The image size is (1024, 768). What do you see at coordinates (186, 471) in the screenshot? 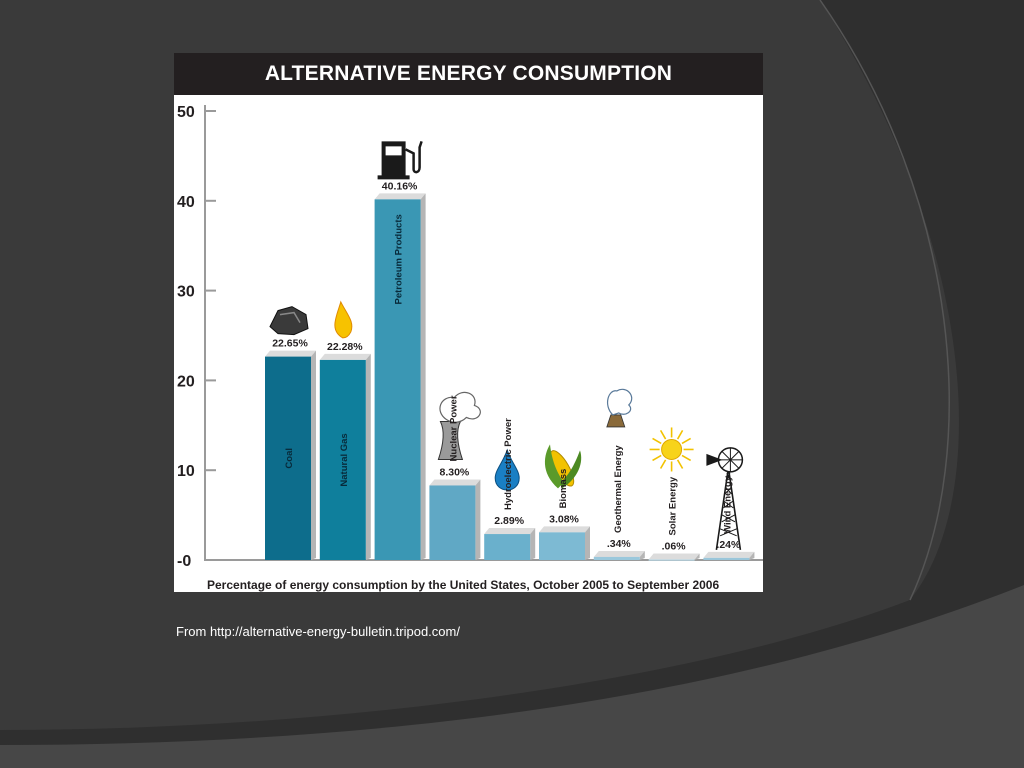
I see `y-tick-label: 10` at bounding box center [186, 471].